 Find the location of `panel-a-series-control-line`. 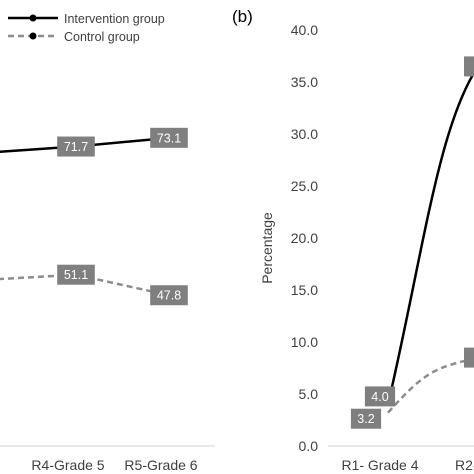

panel-a-series-control-line is located at coordinates (85, 285).